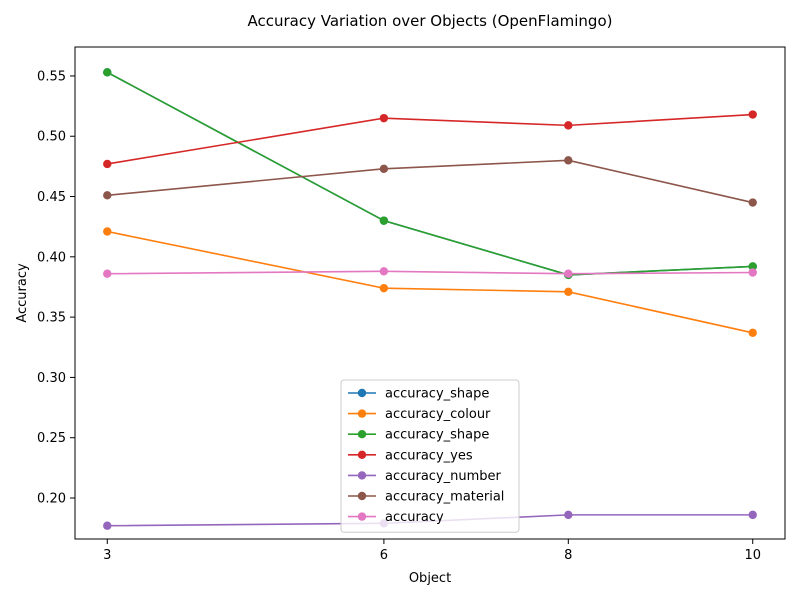 Image resolution: width=800 pixels, height=600 pixels. Describe the element at coordinates (444, 497) in the screenshot. I see `legend-label: accuracy_material` at that location.